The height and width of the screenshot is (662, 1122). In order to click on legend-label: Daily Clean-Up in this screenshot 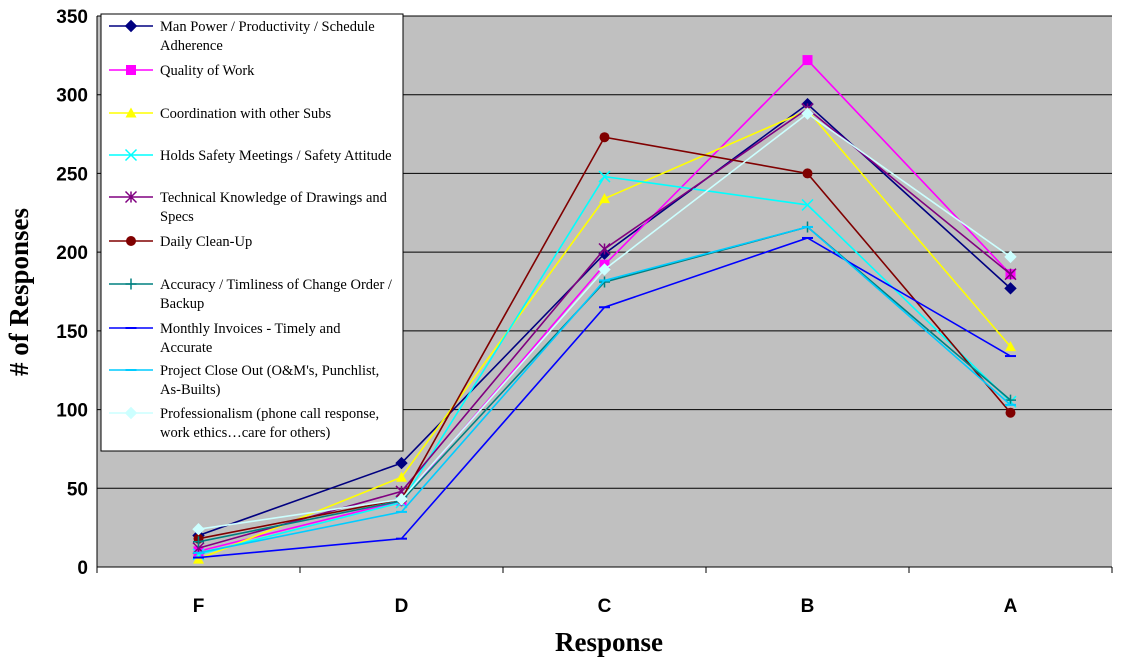, I will do `click(206, 242)`.